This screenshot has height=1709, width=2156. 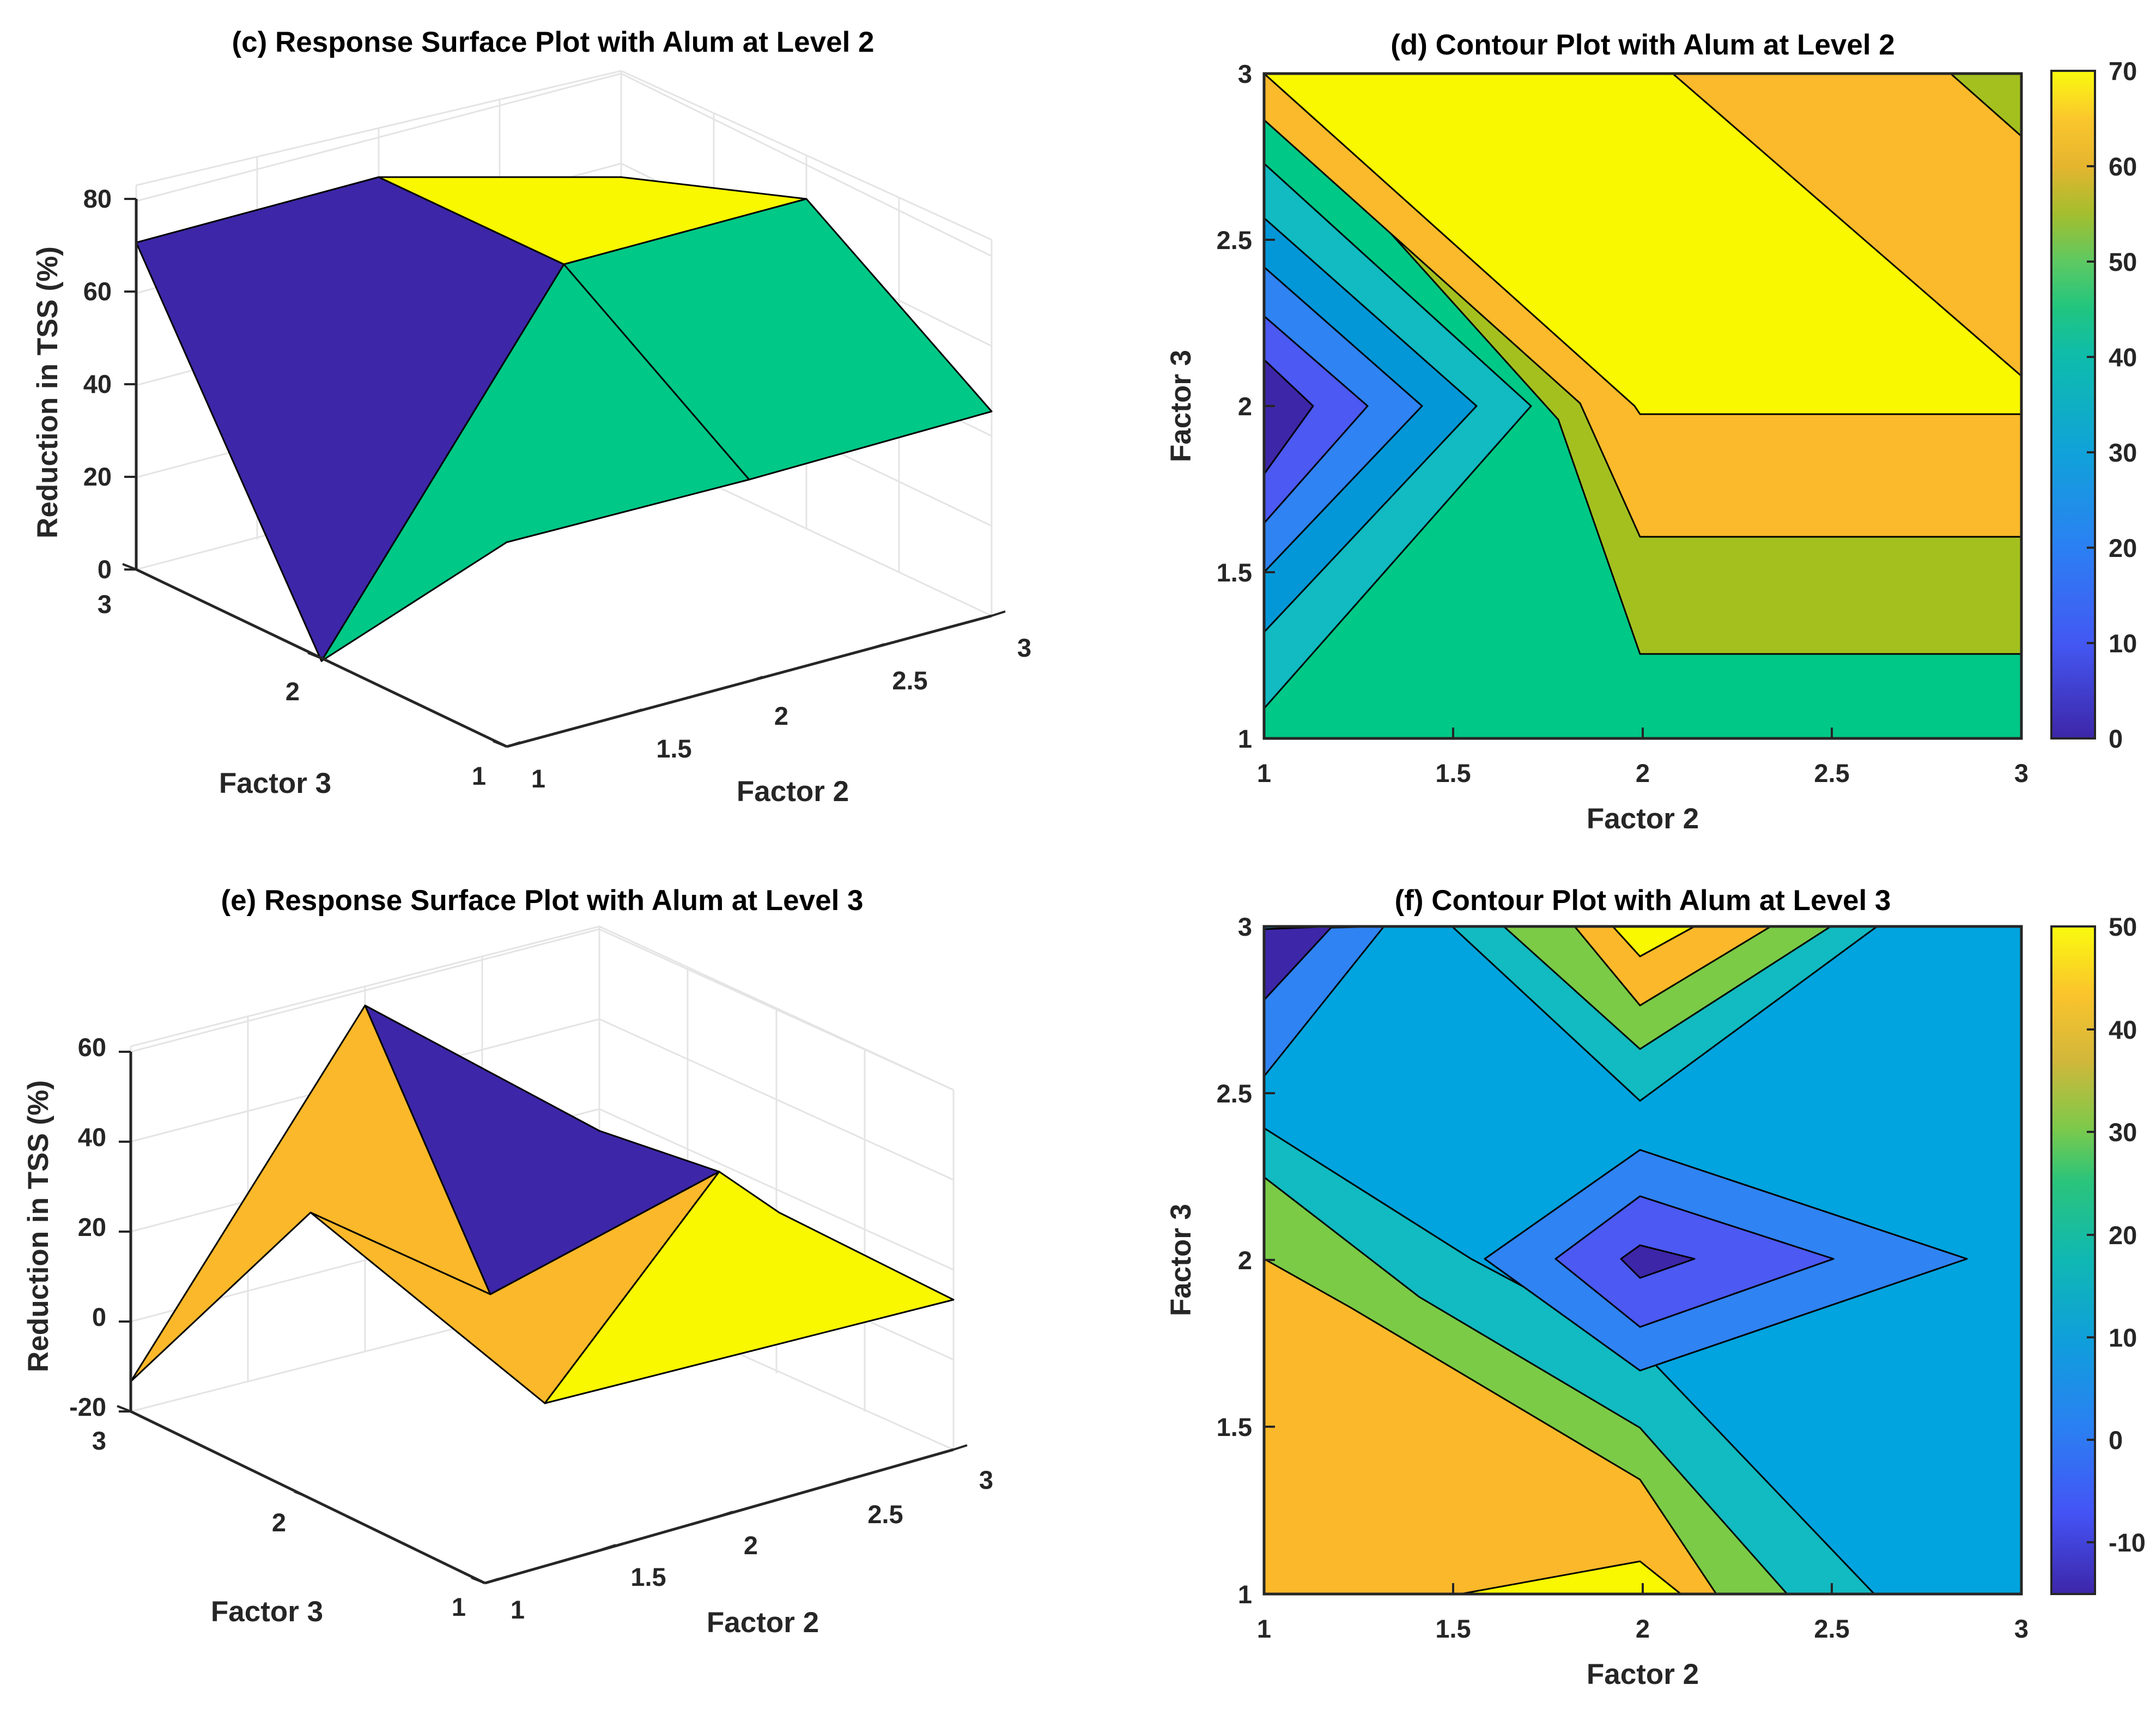 What do you see at coordinates (1264, 773) in the screenshot?
I see `x-tick-d-1: 1` at bounding box center [1264, 773].